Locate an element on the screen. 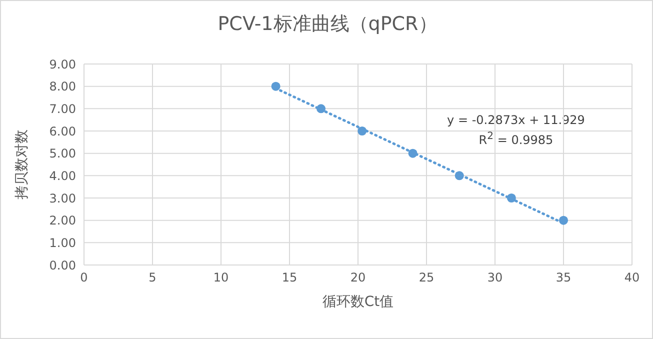 The image size is (653, 339). x-tick-label: 5 is located at coordinates (152, 277).